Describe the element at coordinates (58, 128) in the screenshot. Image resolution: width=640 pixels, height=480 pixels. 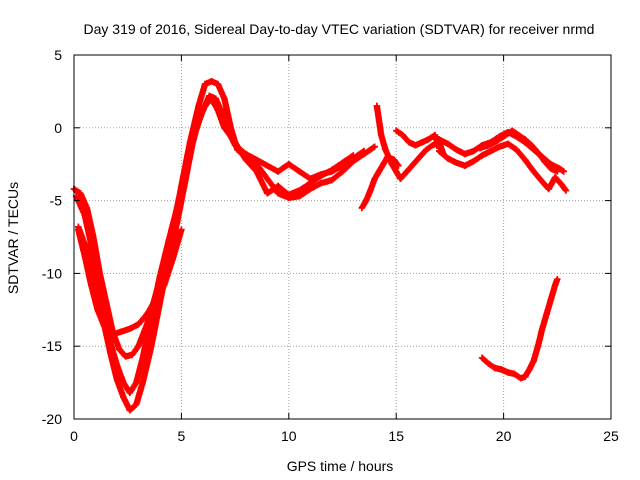
I see `y-tick-label: 0` at that location.